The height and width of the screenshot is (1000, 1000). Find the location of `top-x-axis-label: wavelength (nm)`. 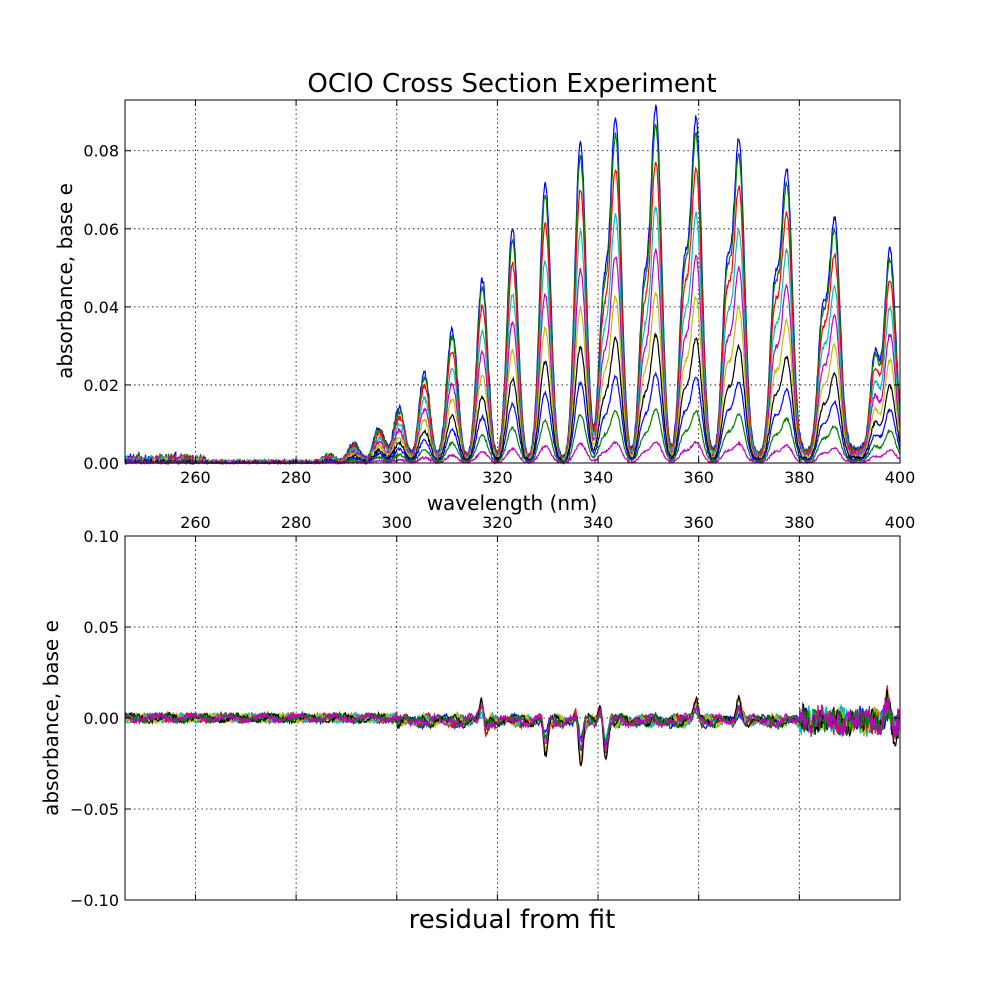

top-x-axis-label: wavelength (nm) is located at coordinates (512, 503).